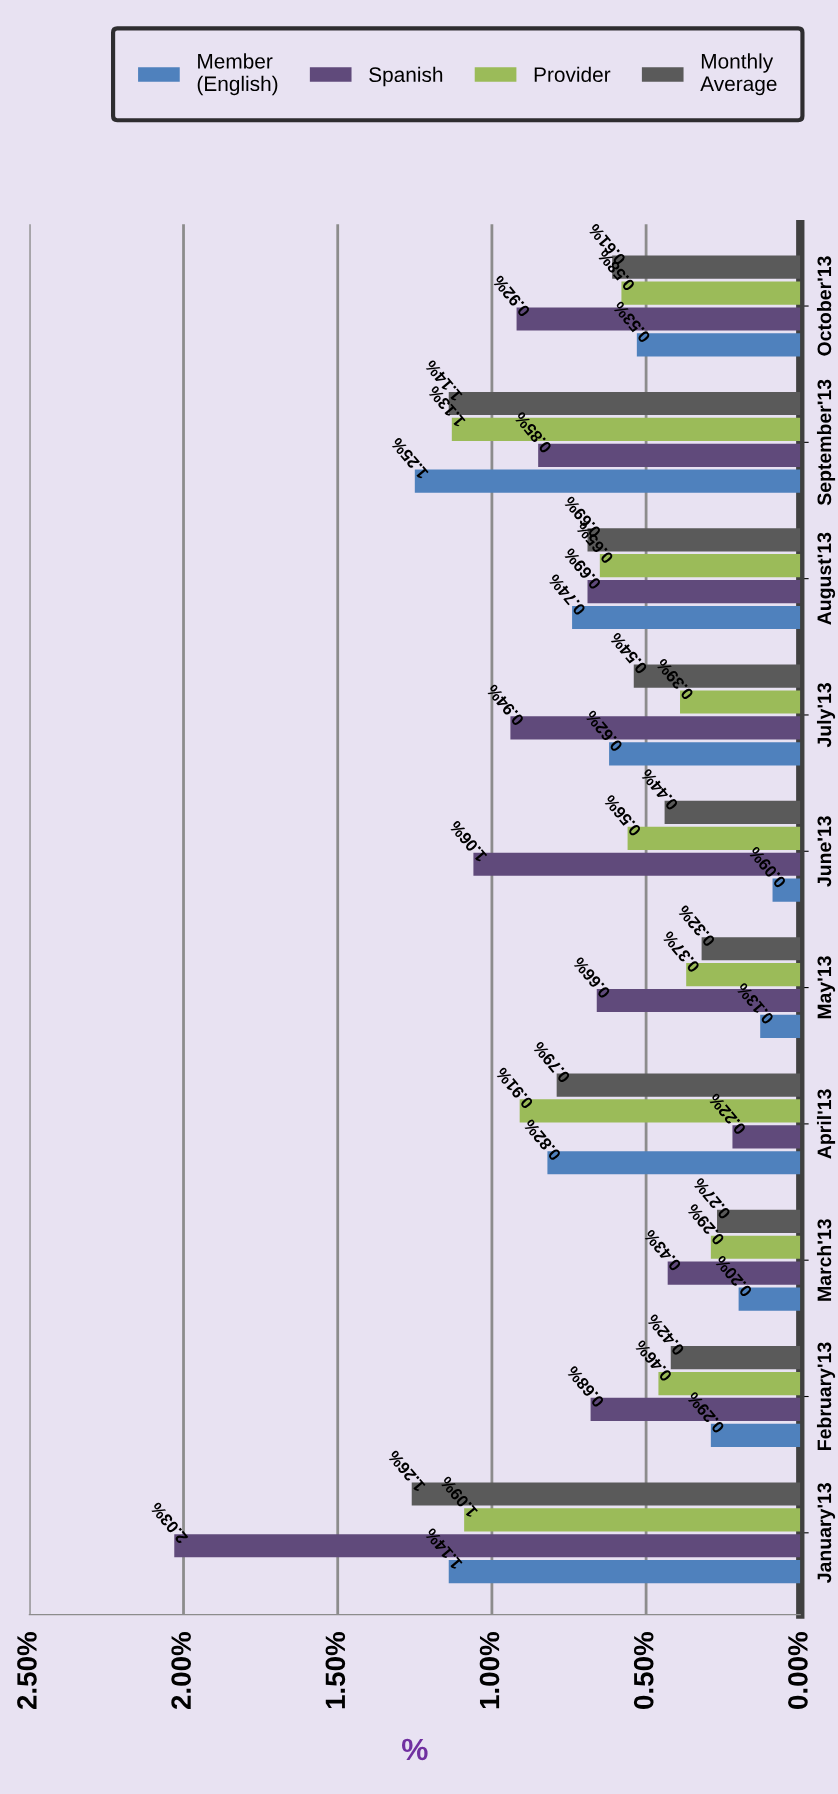 The image size is (838, 1794). Describe the element at coordinates (826, 442) in the screenshot. I see `y-tick-label: September'13` at that location.